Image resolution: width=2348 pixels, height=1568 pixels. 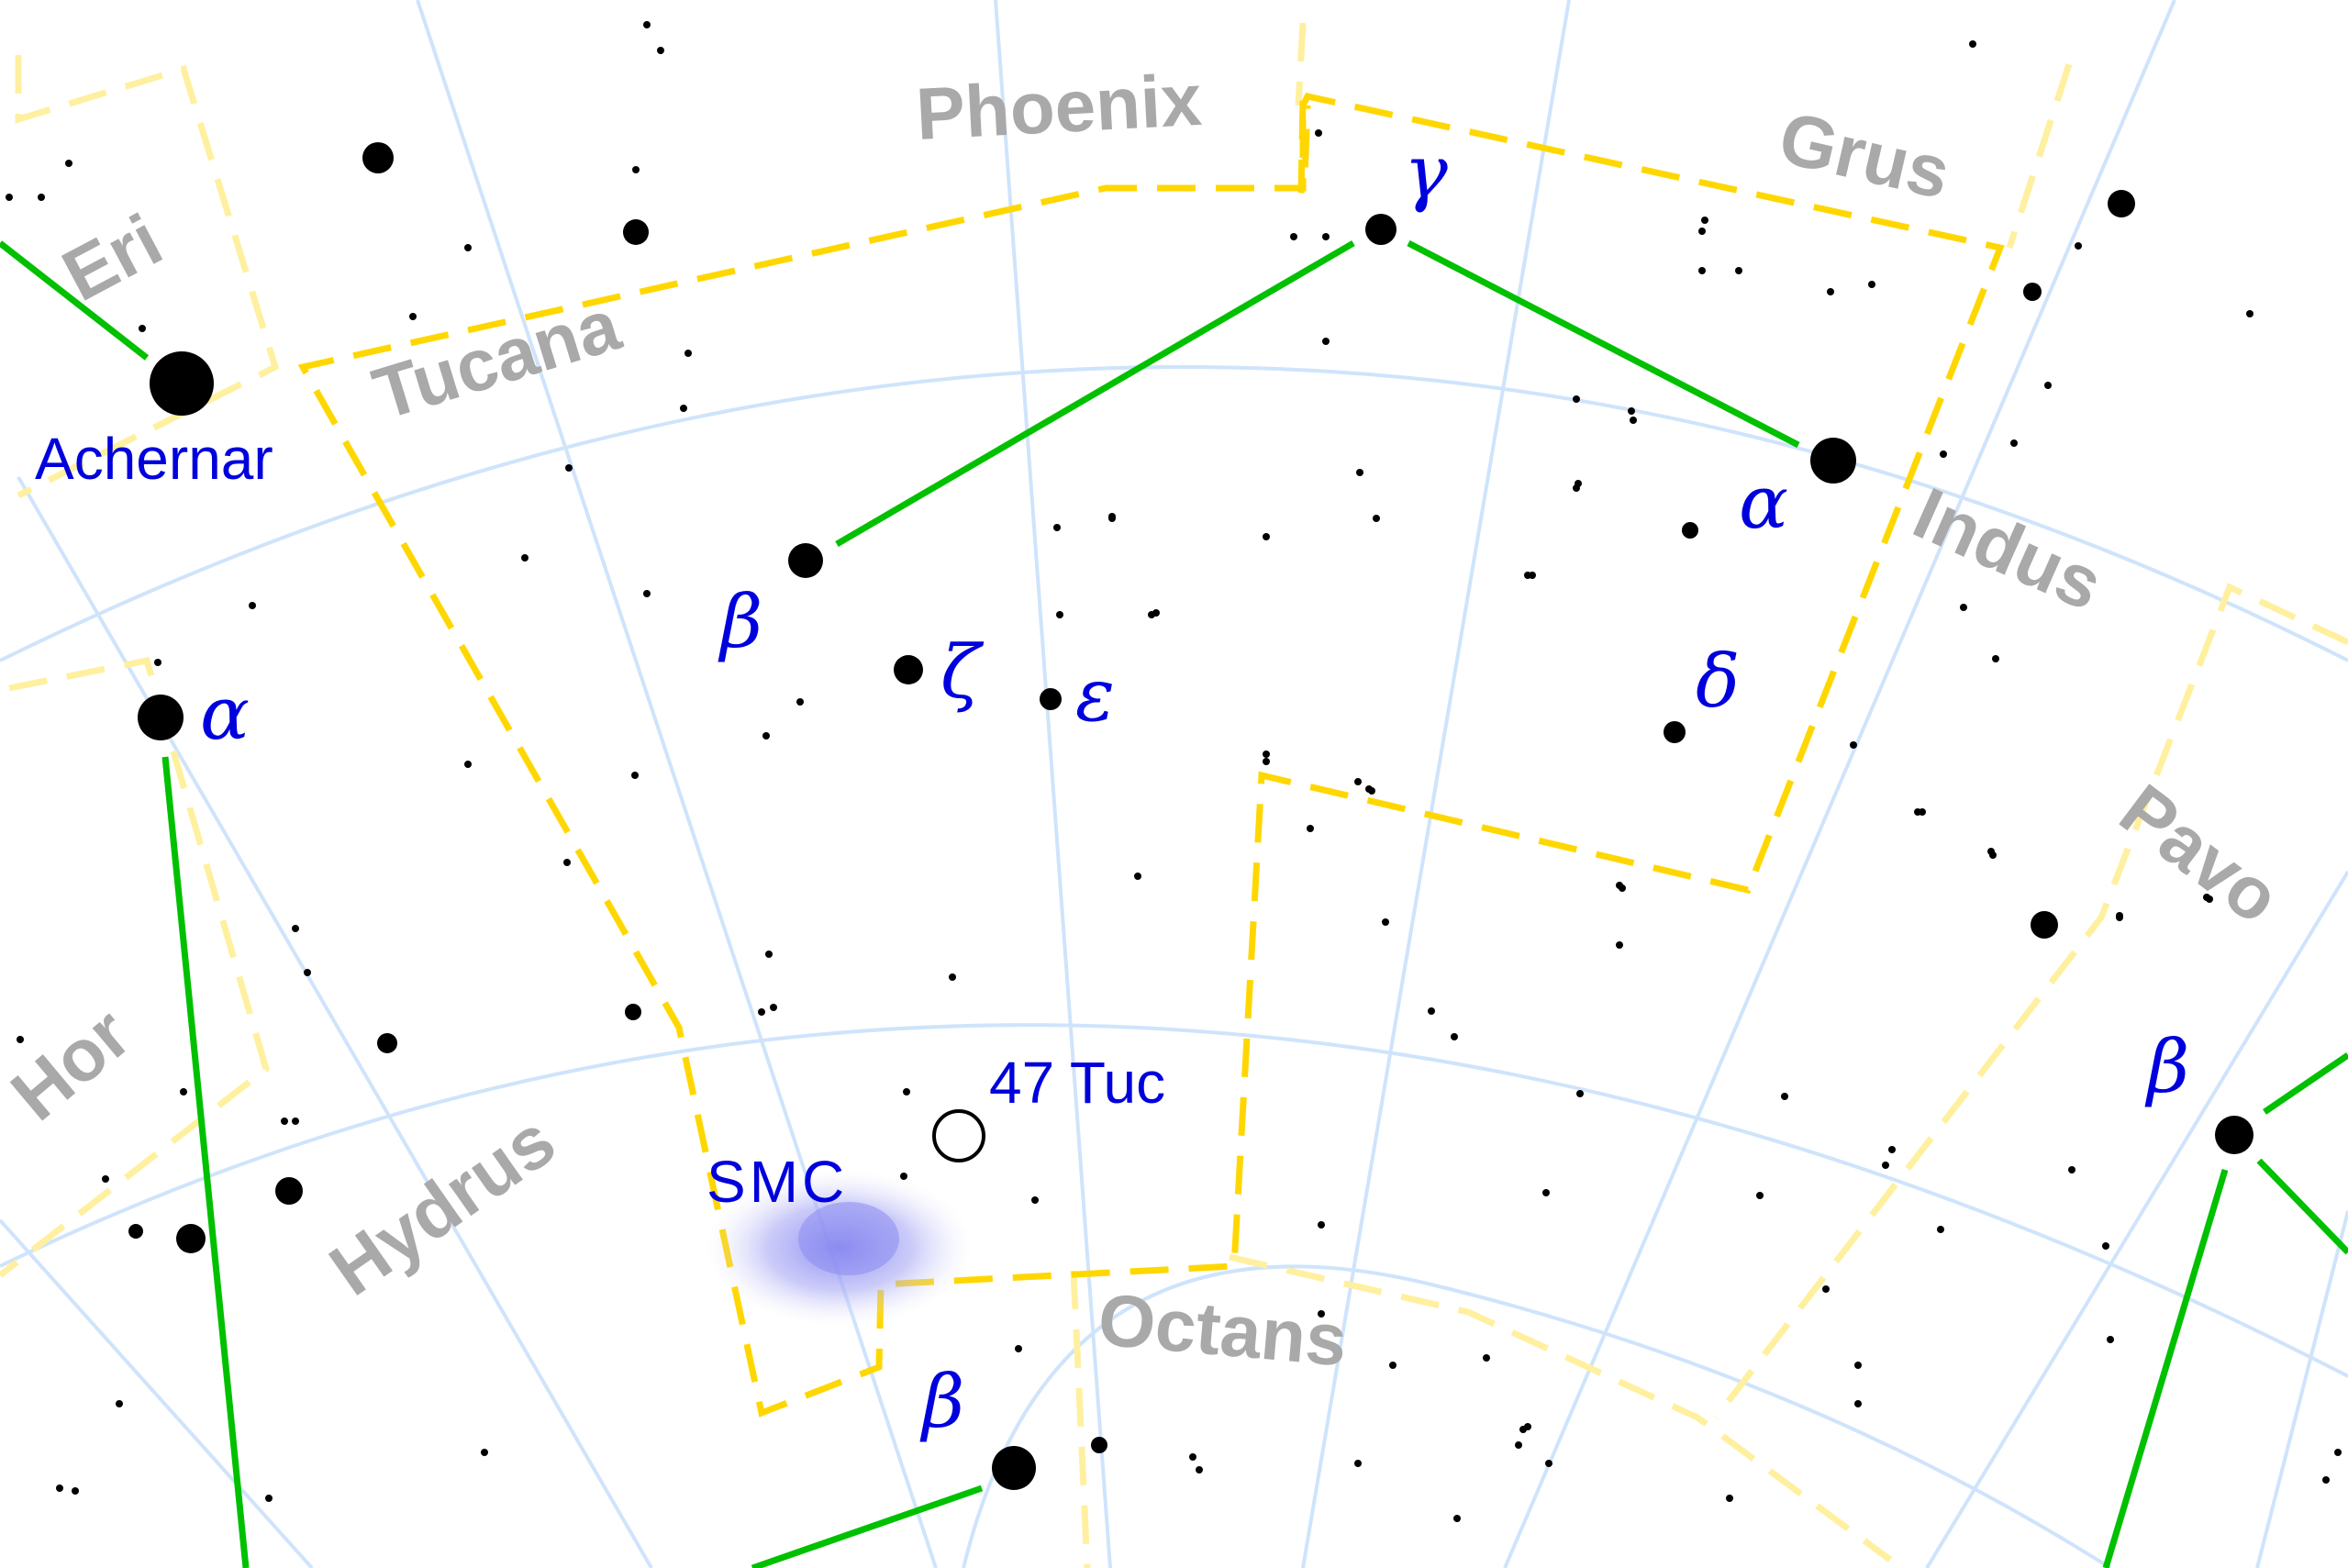 I want to click on eridanus-boundary, so click(x=147, y=277).